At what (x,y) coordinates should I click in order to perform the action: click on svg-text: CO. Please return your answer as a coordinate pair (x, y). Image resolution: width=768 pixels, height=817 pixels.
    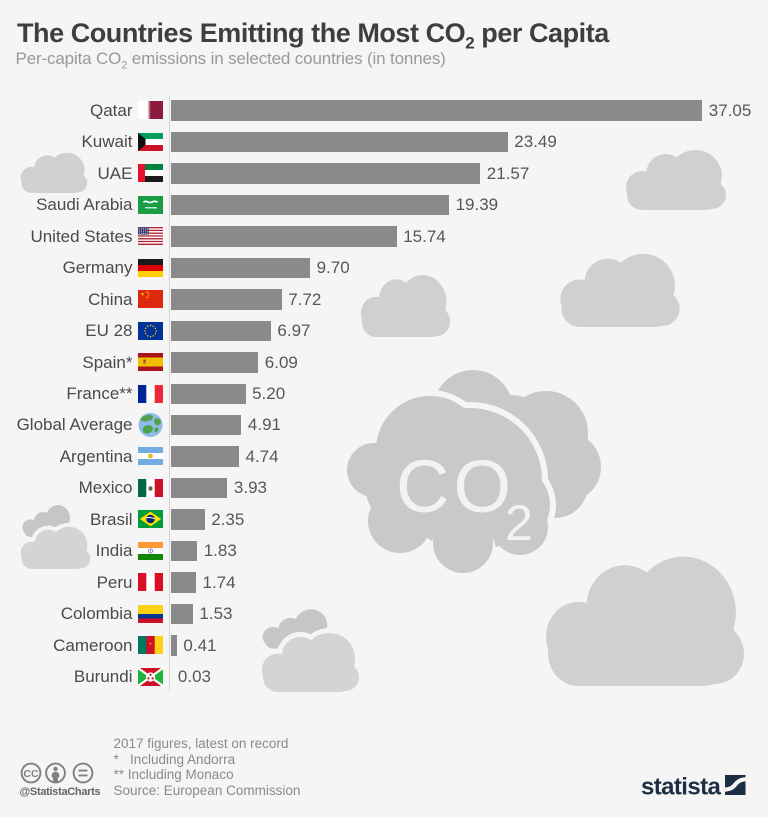
    Looking at the image, I should click on (455, 486).